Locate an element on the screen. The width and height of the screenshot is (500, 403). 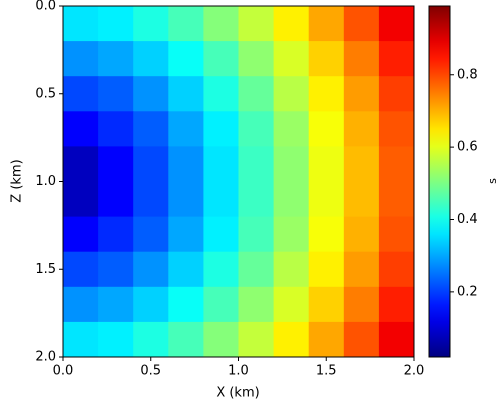
colorbar-tick-label: 0.2 is located at coordinates (467, 291).